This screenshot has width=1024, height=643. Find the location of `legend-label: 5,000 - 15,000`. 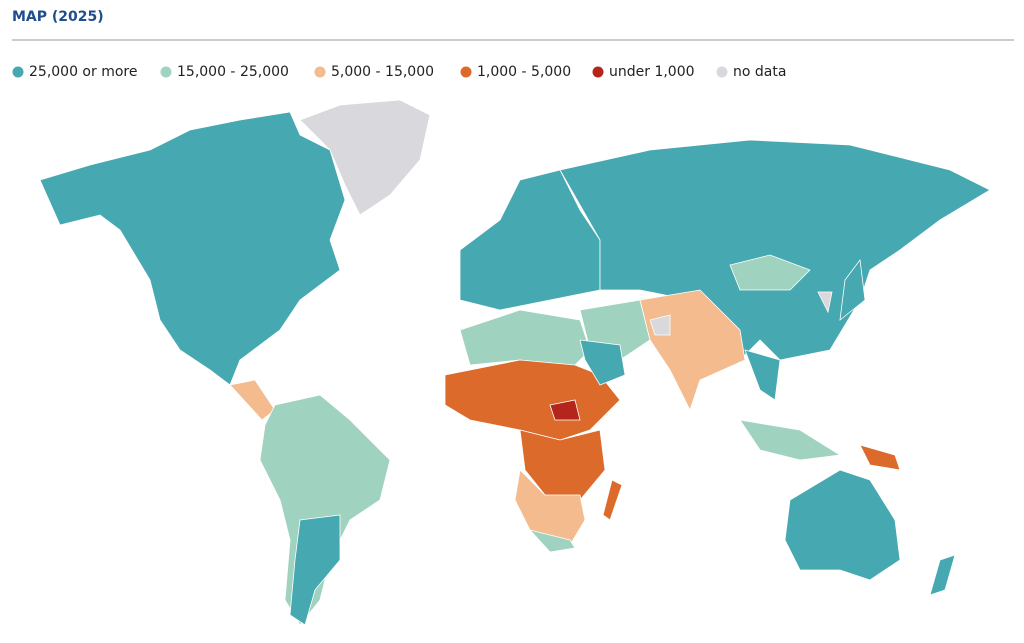

legend-label: 5,000 - 15,000 is located at coordinates (382, 72).